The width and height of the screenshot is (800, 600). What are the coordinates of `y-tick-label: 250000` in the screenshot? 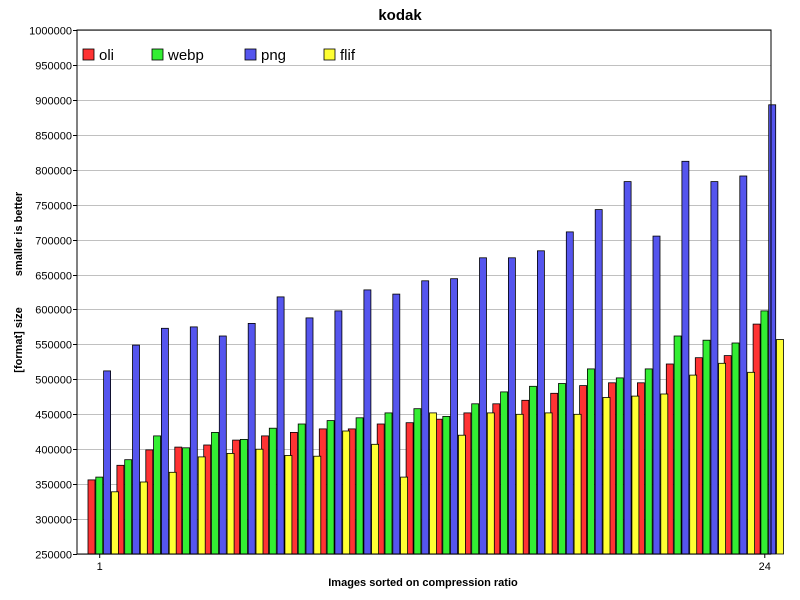 It's located at (53, 556).